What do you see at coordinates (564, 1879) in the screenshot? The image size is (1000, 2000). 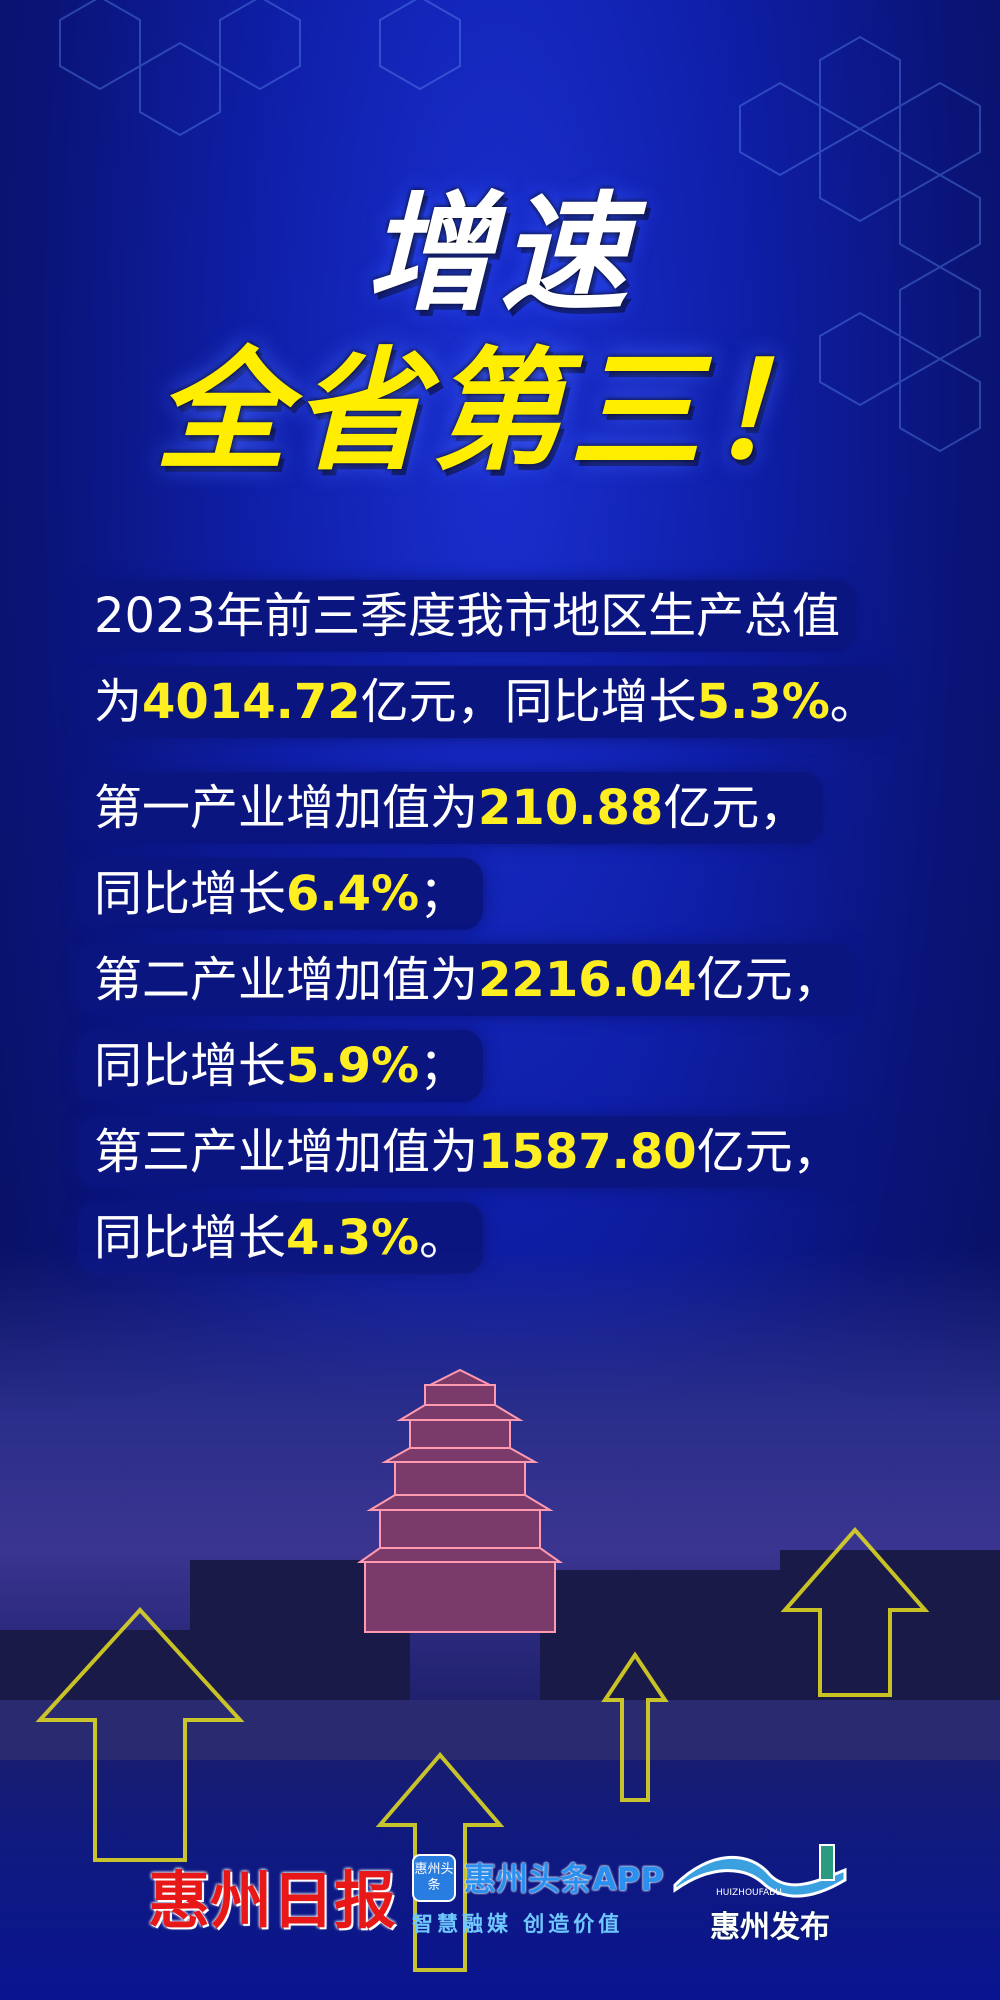 I see `toutiao-app-name: 惠州头条APP` at bounding box center [564, 1879].